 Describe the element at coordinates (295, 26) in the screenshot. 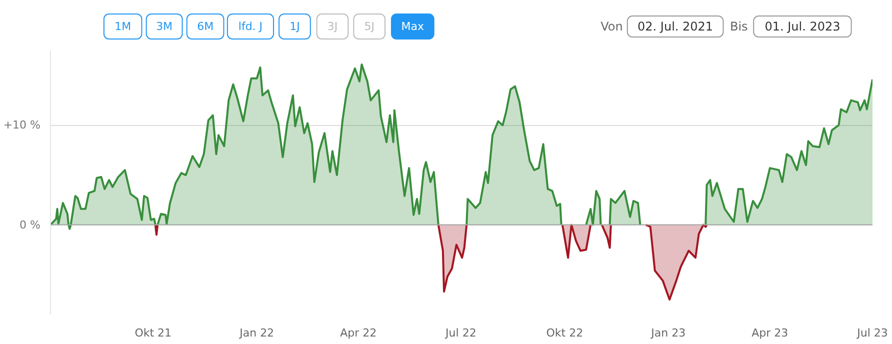

I see `text: 1J` at that location.